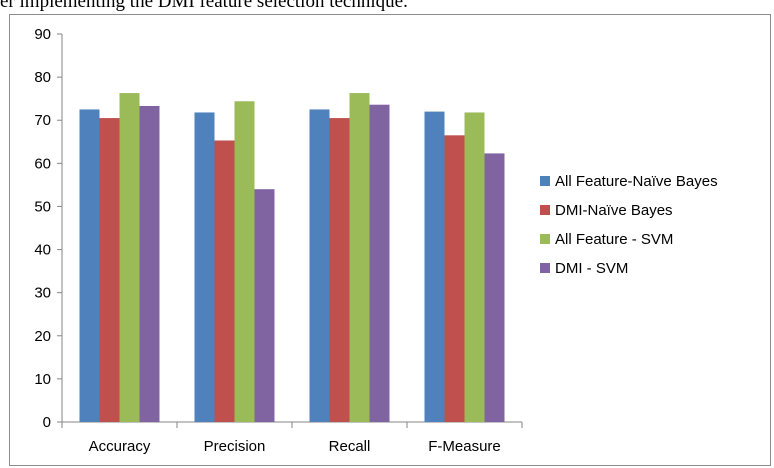 Image resolution: width=774 pixels, height=468 pixels. Describe the element at coordinates (42, 34) in the screenshot. I see `y-tick-label: 90` at that location.